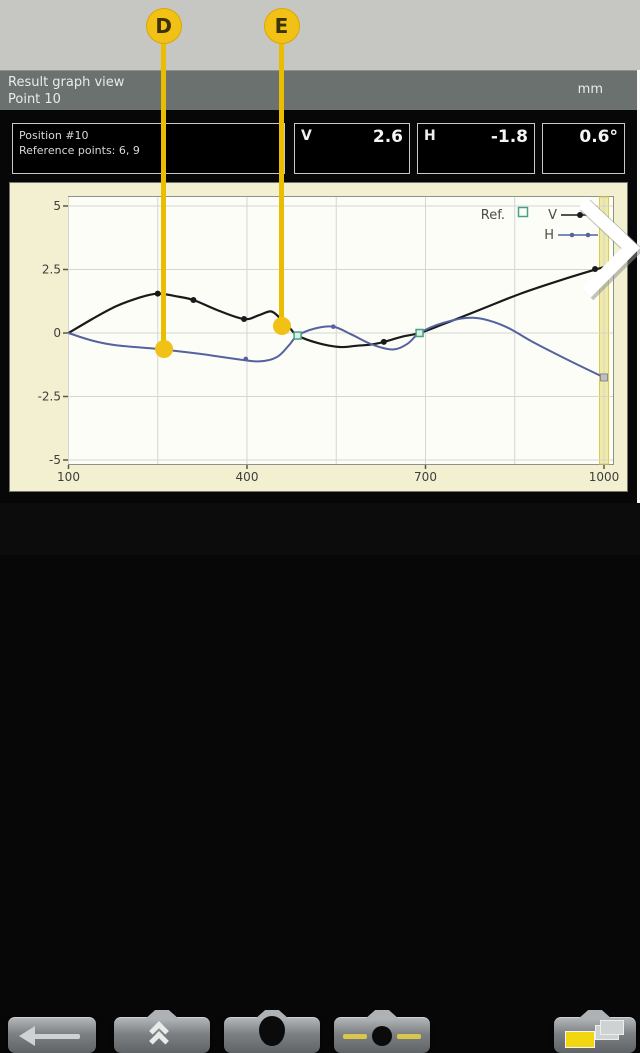  I want to click on collapse-button, so click(162, 1035).